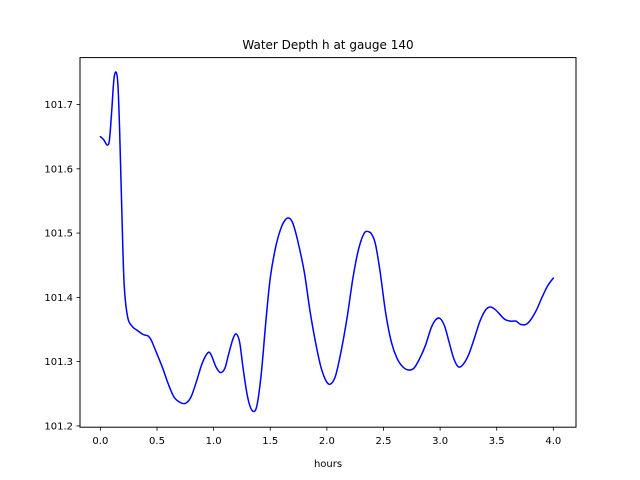  Describe the element at coordinates (440, 441) in the screenshot. I see `x-tick-label: 3.0` at that location.